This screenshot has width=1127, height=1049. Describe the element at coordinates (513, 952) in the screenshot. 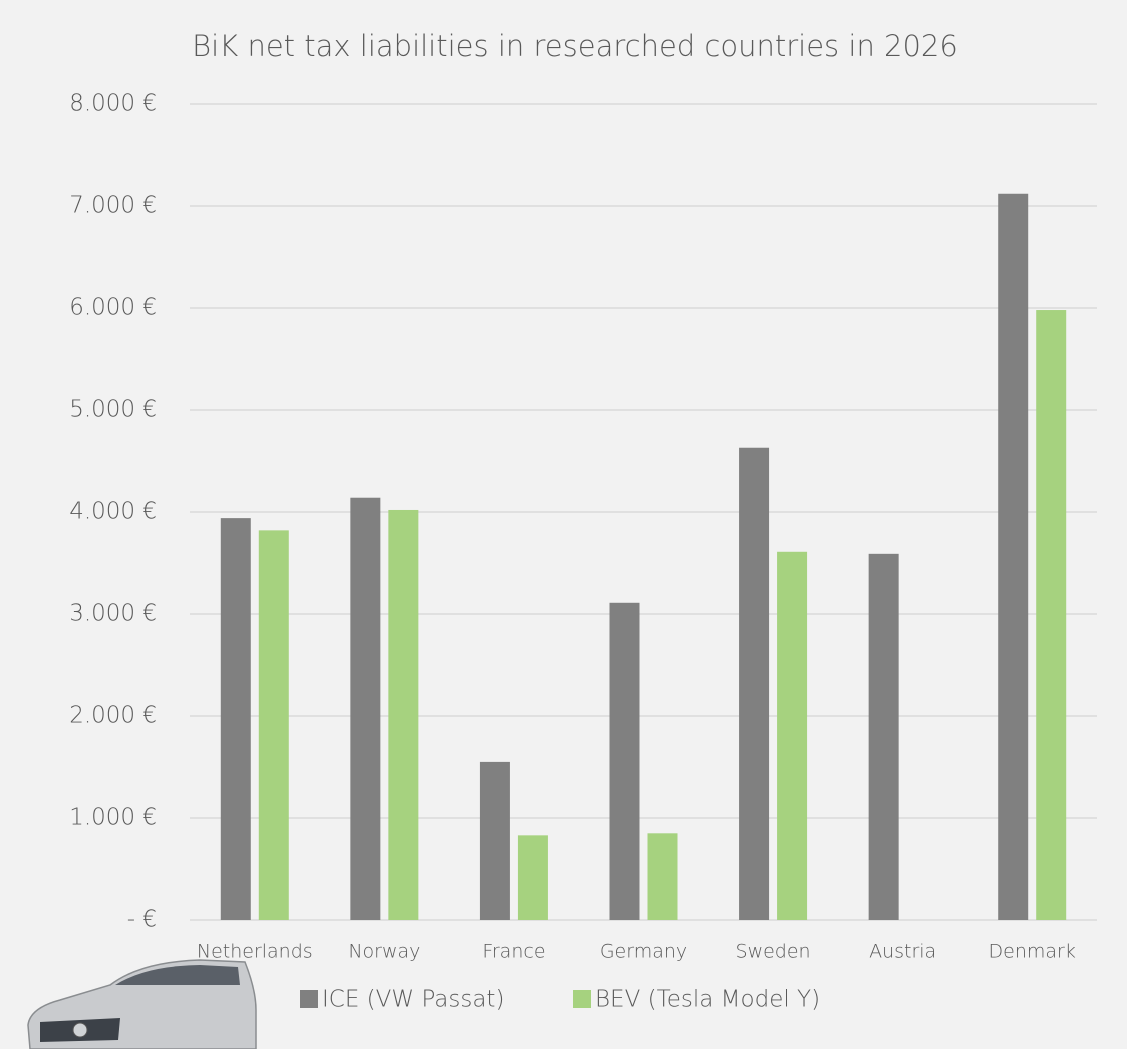

I see `x-tick-label: France` at that location.